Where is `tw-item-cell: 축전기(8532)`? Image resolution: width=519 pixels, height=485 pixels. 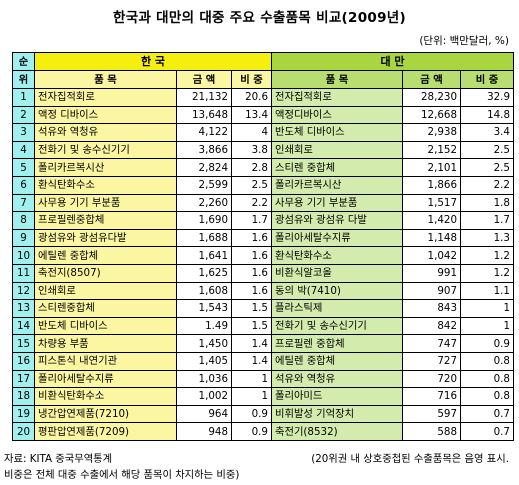 tw-item-cell: 축전기(8532) is located at coordinates (337, 431).